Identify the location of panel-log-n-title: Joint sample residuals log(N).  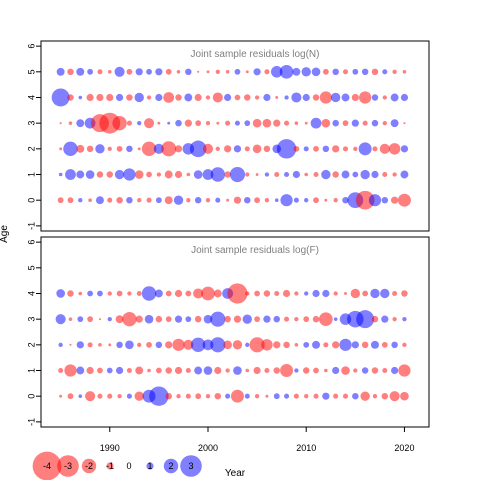
(255, 54).